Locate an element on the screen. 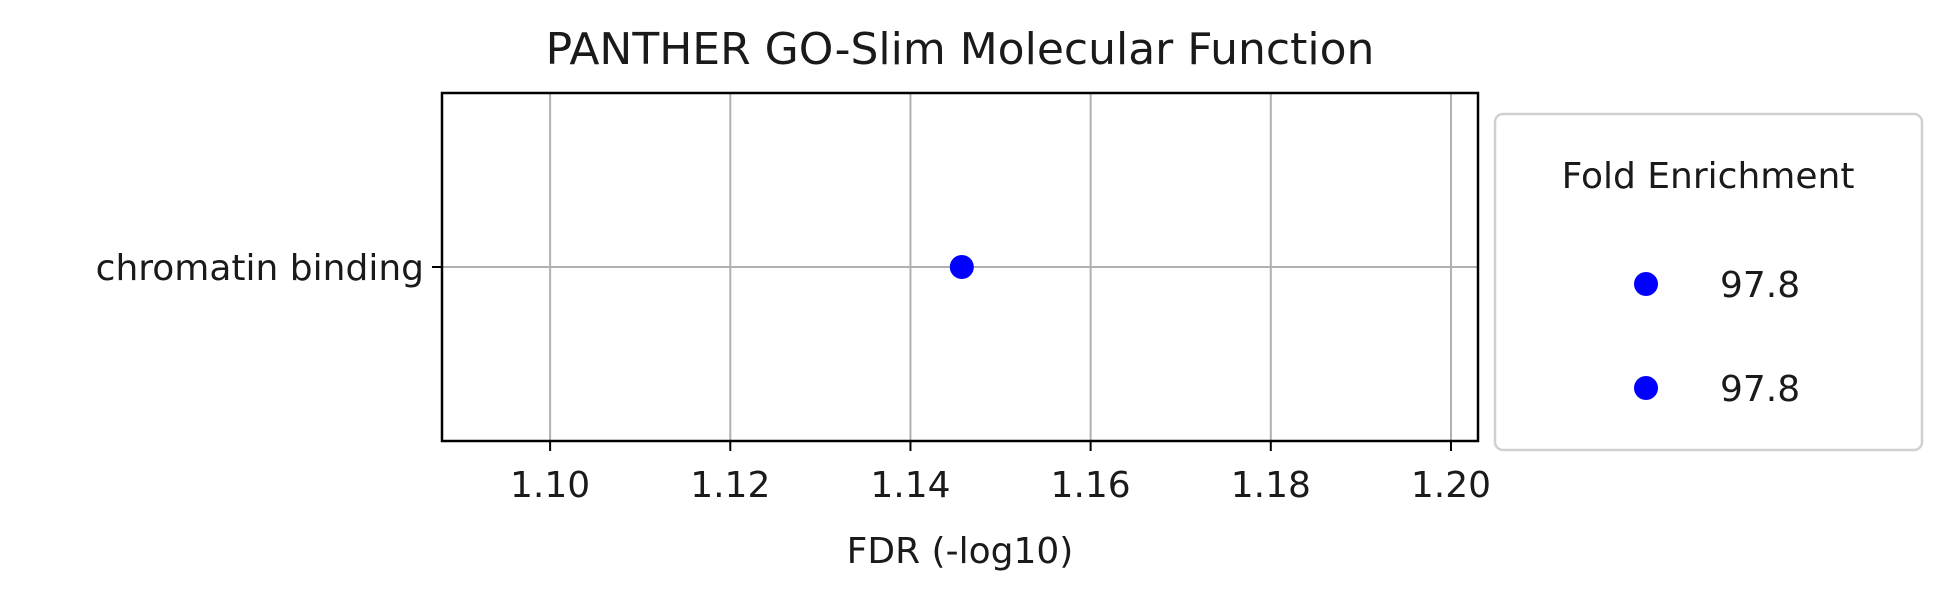  y-axis-ticks: chromatin binding is located at coordinates (269, 268).